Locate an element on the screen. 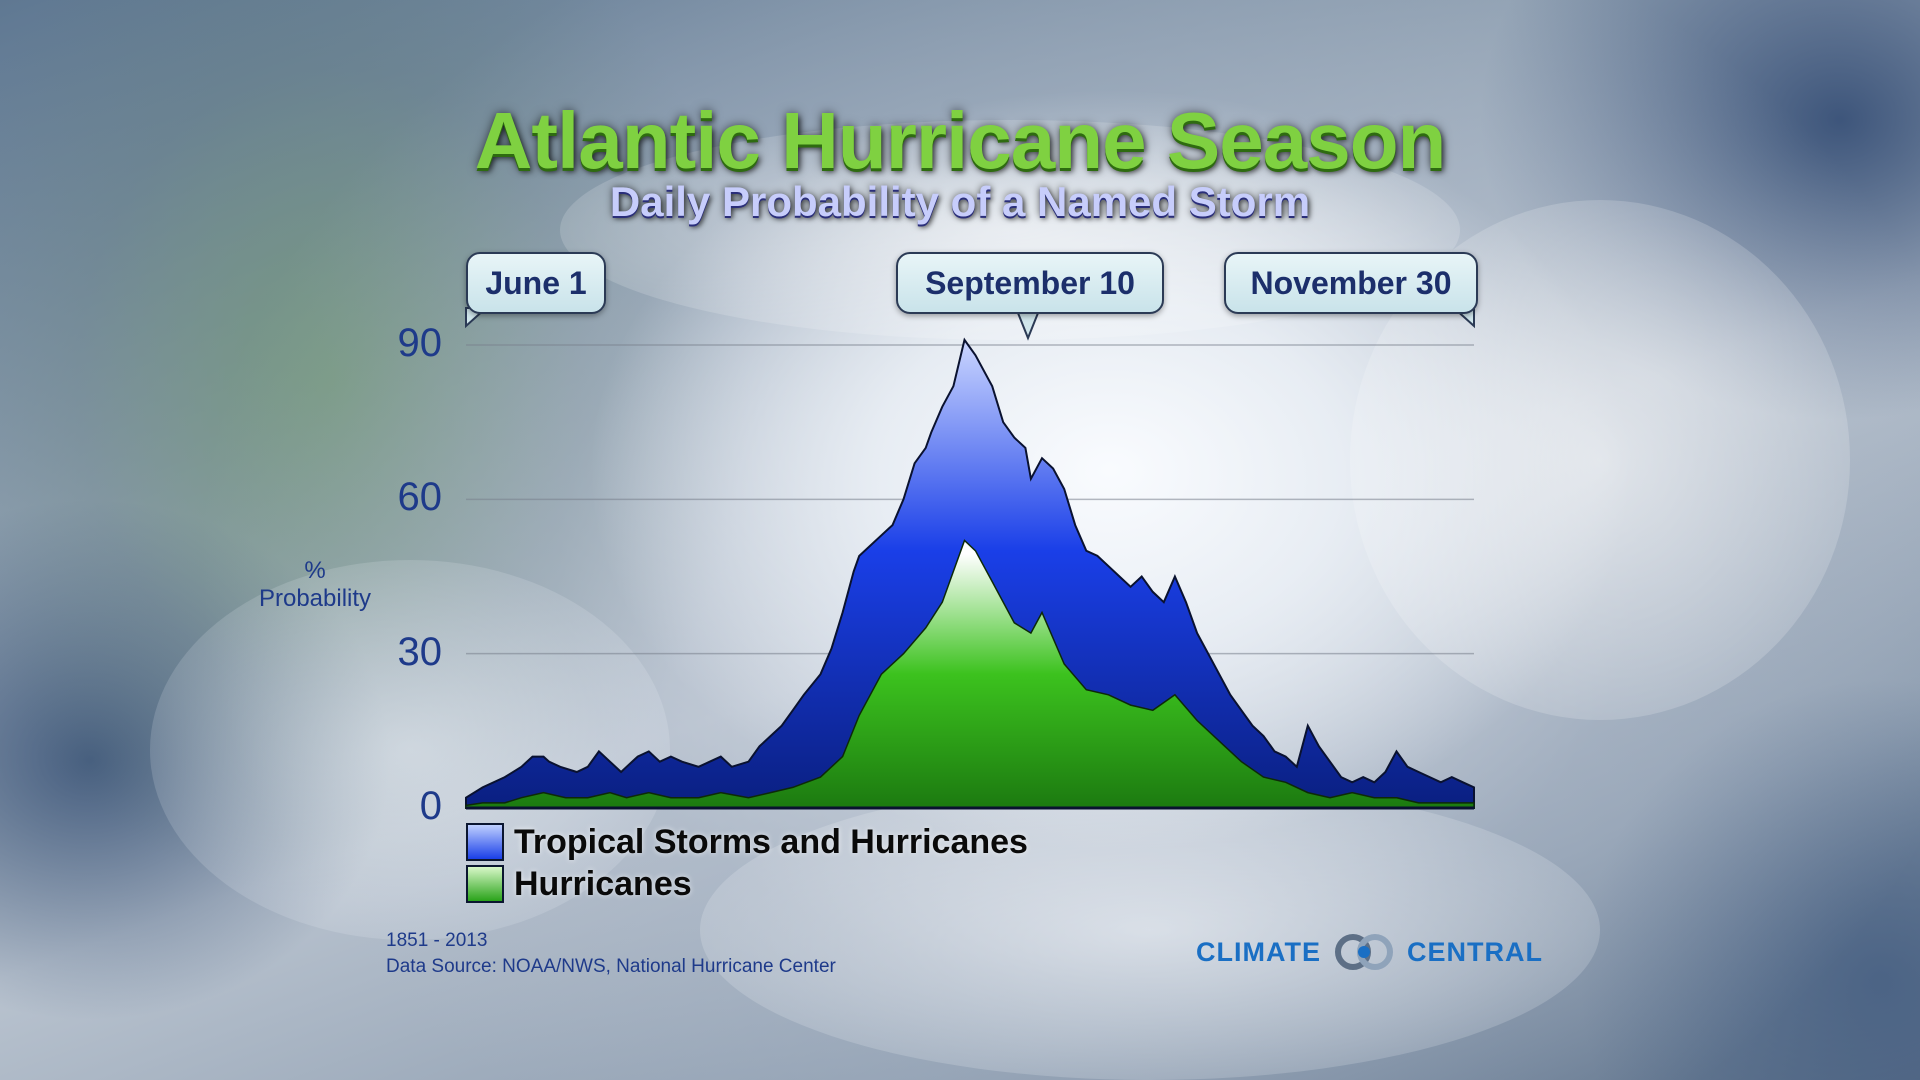 This screenshot has height=1080, width=1920. legend-label-hurricanes: Hurricanes is located at coordinates (603, 883).